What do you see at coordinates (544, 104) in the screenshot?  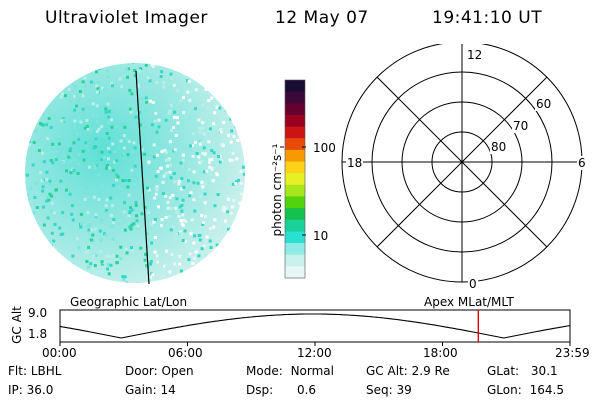 I see `mlat-label-60: 60` at bounding box center [544, 104].